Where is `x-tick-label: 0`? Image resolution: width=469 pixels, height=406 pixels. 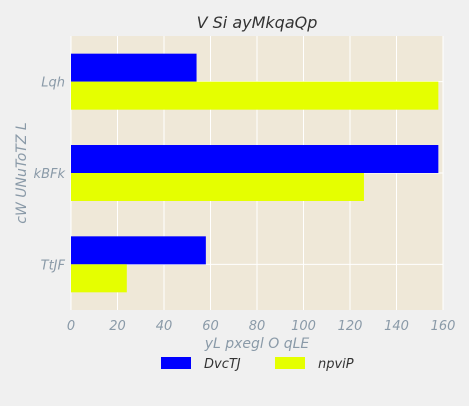 x-tick-label: 0 is located at coordinates (71, 326).